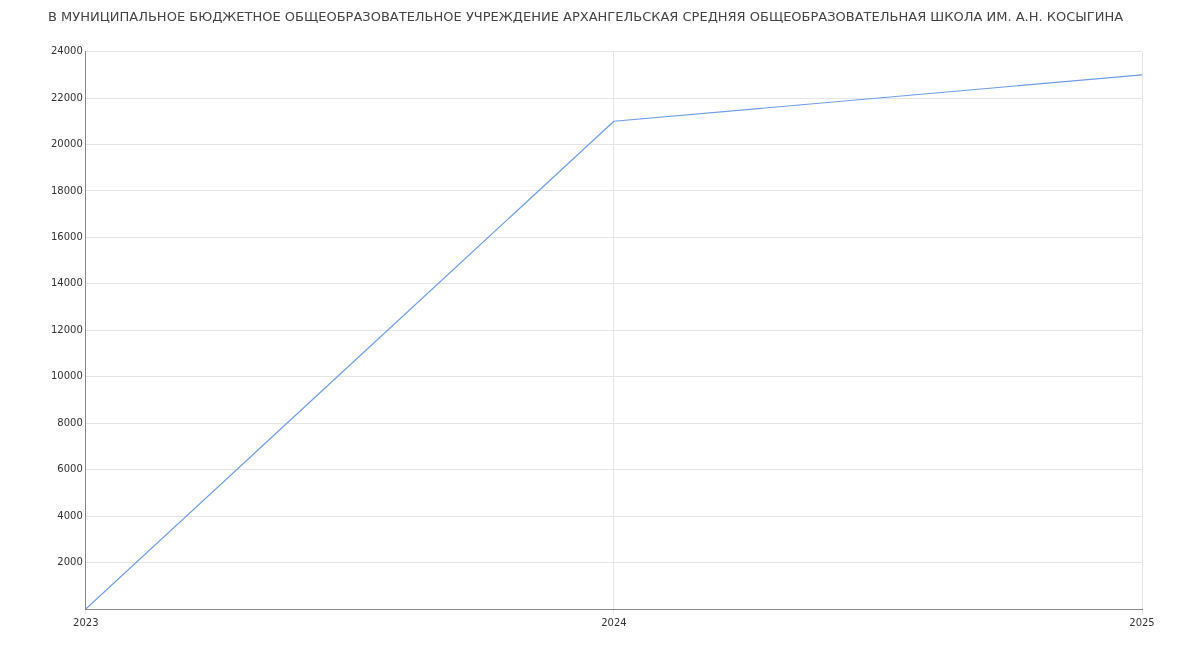 This screenshot has width=1200, height=650. What do you see at coordinates (67, 144) in the screenshot?
I see `y-tick-label: 20000` at bounding box center [67, 144].